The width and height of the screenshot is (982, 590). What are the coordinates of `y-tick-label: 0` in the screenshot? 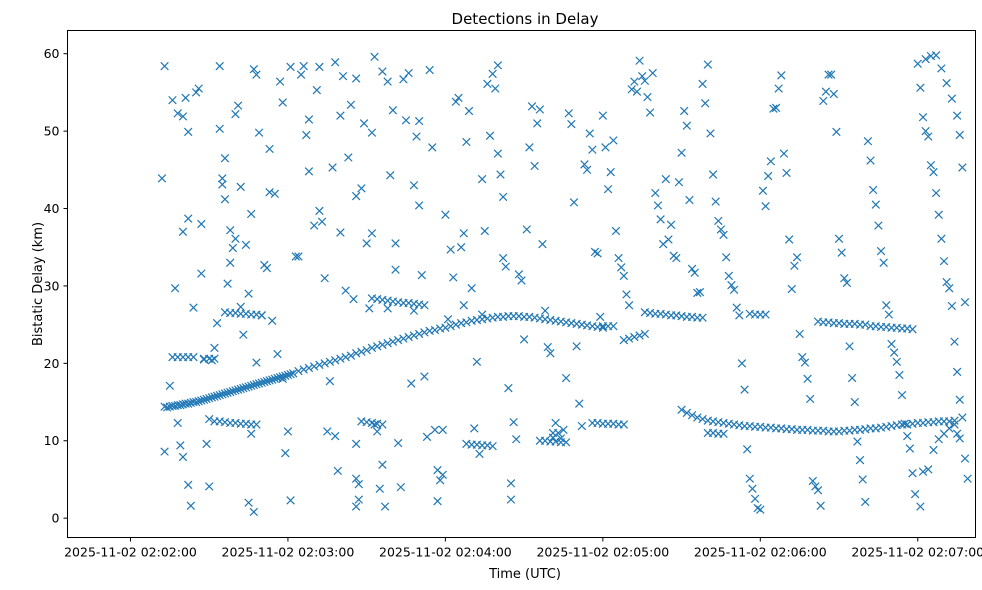 It's located at (56, 518).